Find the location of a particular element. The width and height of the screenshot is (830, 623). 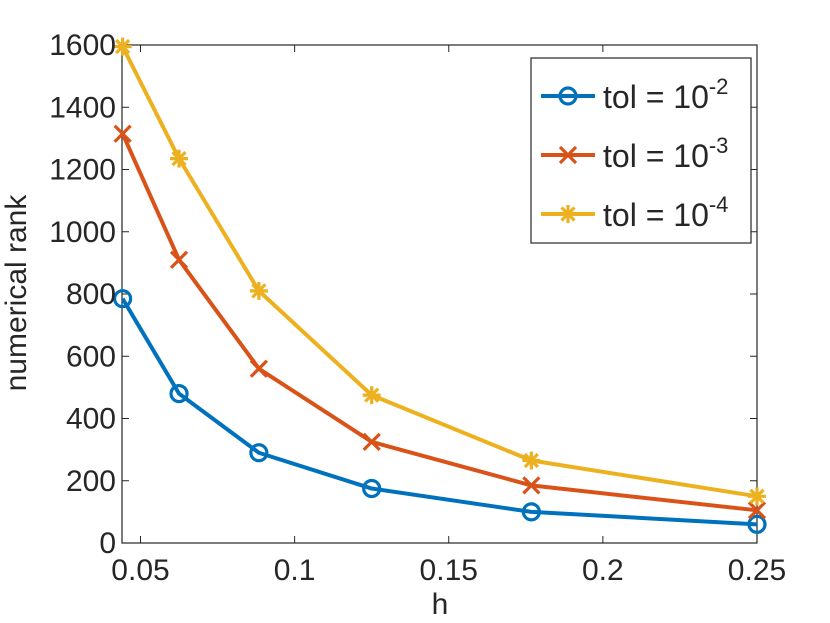

legend-item-1: tol = 10-2 is located at coordinates (634, 94).